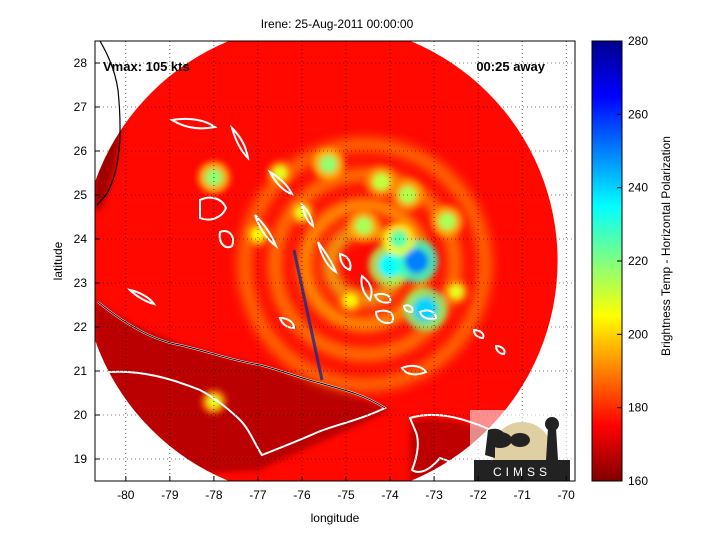 This screenshot has width=720, height=540. Describe the element at coordinates (346, 495) in the screenshot. I see `x-tick-label-5: -75` at that location.